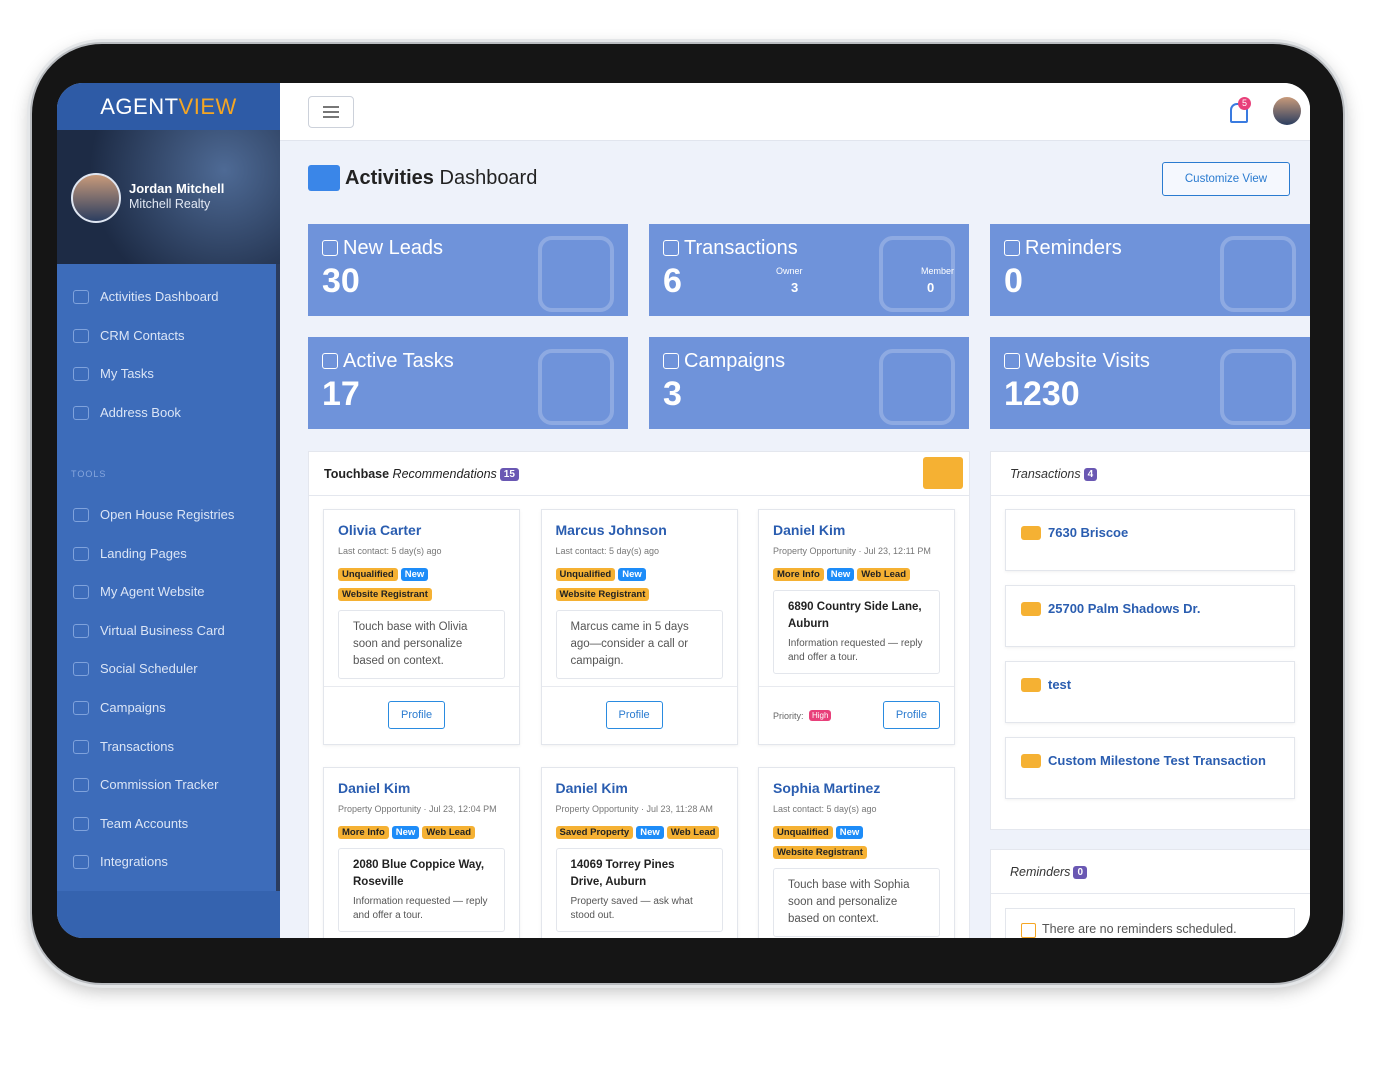  Describe the element at coordinates (168, 914) in the screenshot. I see `sidebar-footer` at that location.